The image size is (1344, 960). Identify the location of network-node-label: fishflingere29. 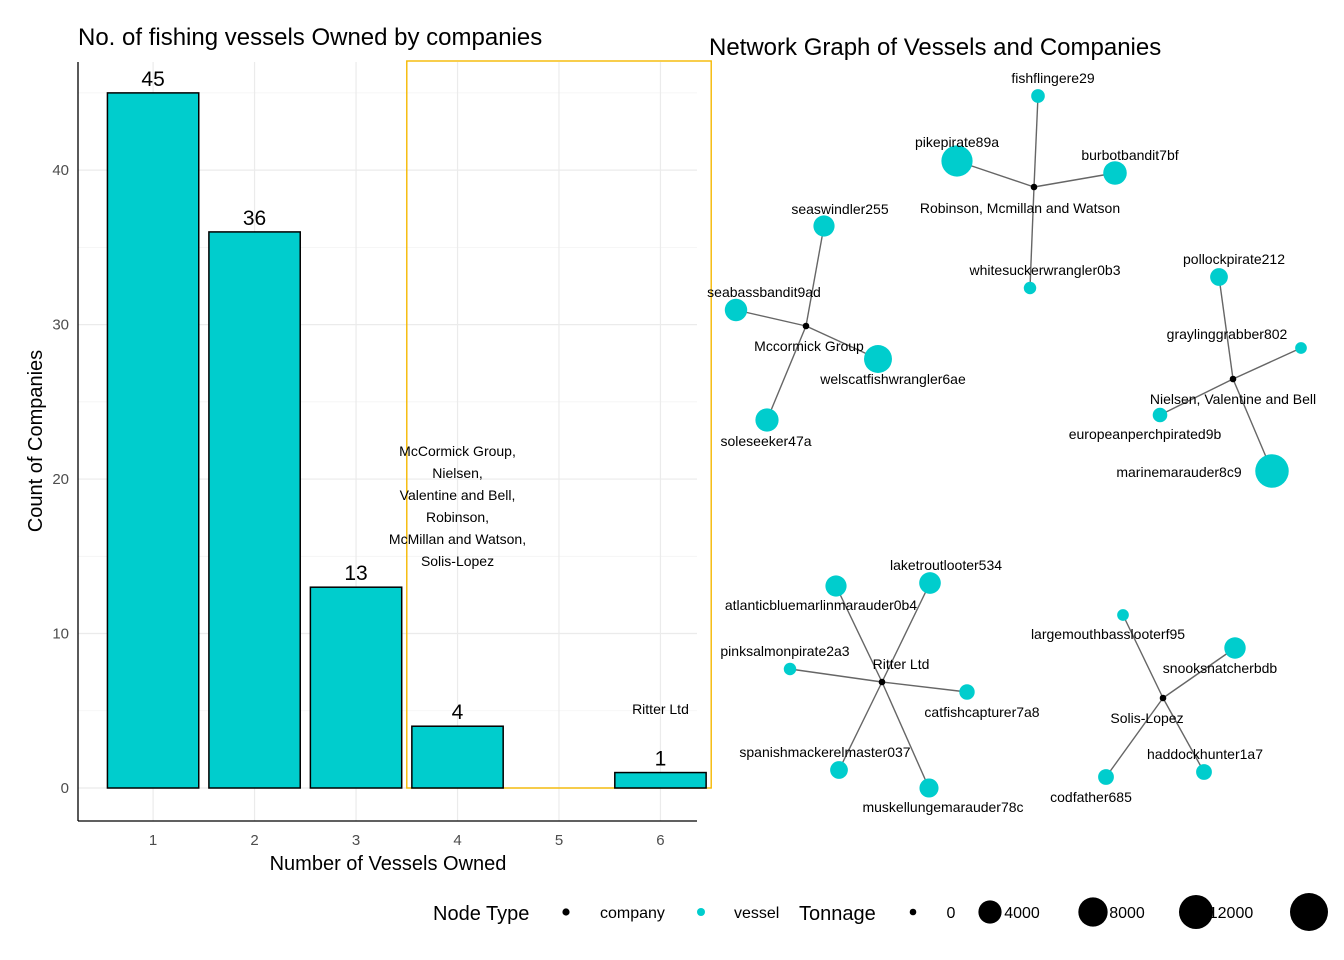
(1052, 78).